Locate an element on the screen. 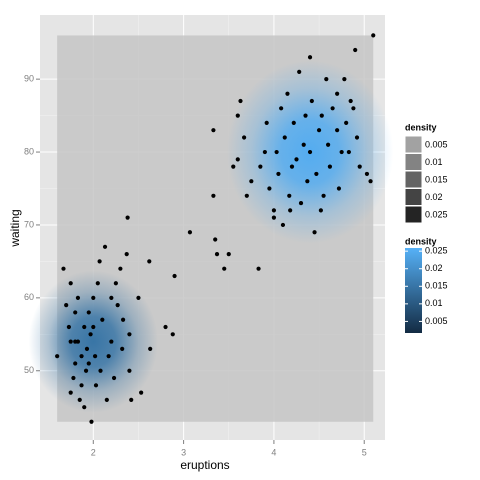  x-tick-label: 2 is located at coordinates (93, 452).